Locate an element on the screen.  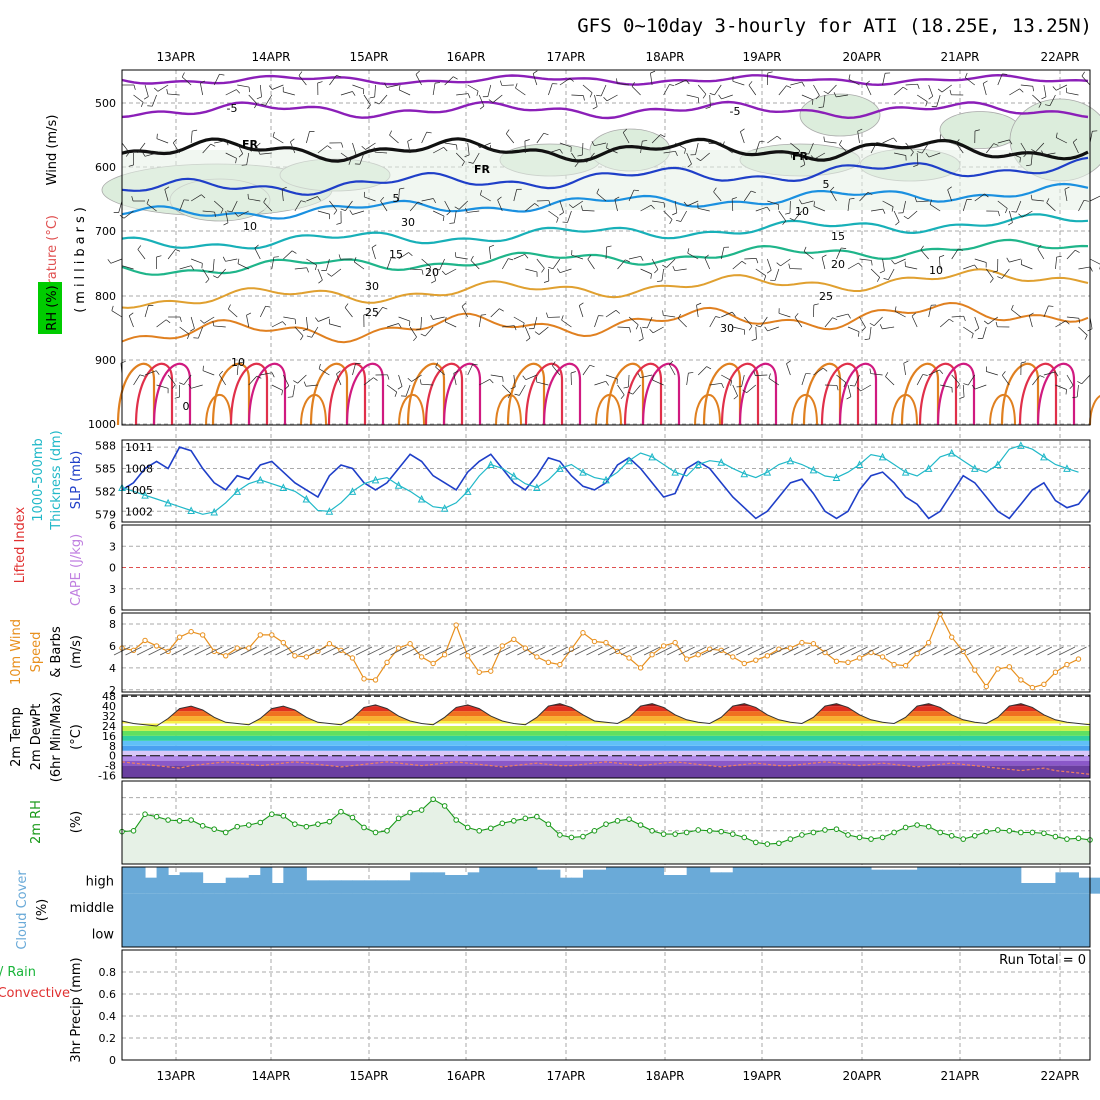
date-label-top: 19APR is located at coordinates (761, 57).